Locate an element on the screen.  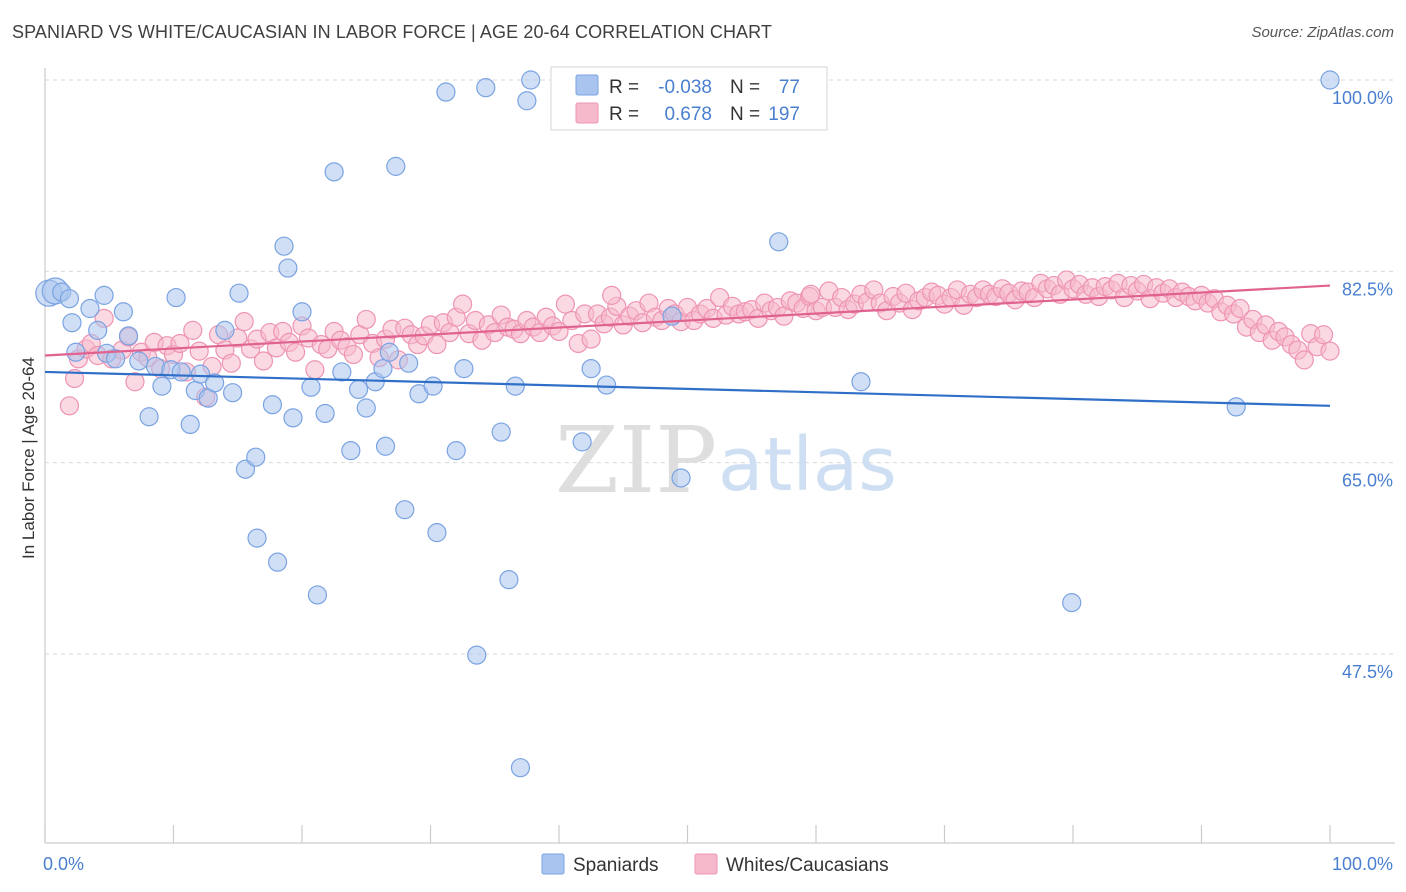
legend-swatch-spaniards is located at coordinates (553, 864).